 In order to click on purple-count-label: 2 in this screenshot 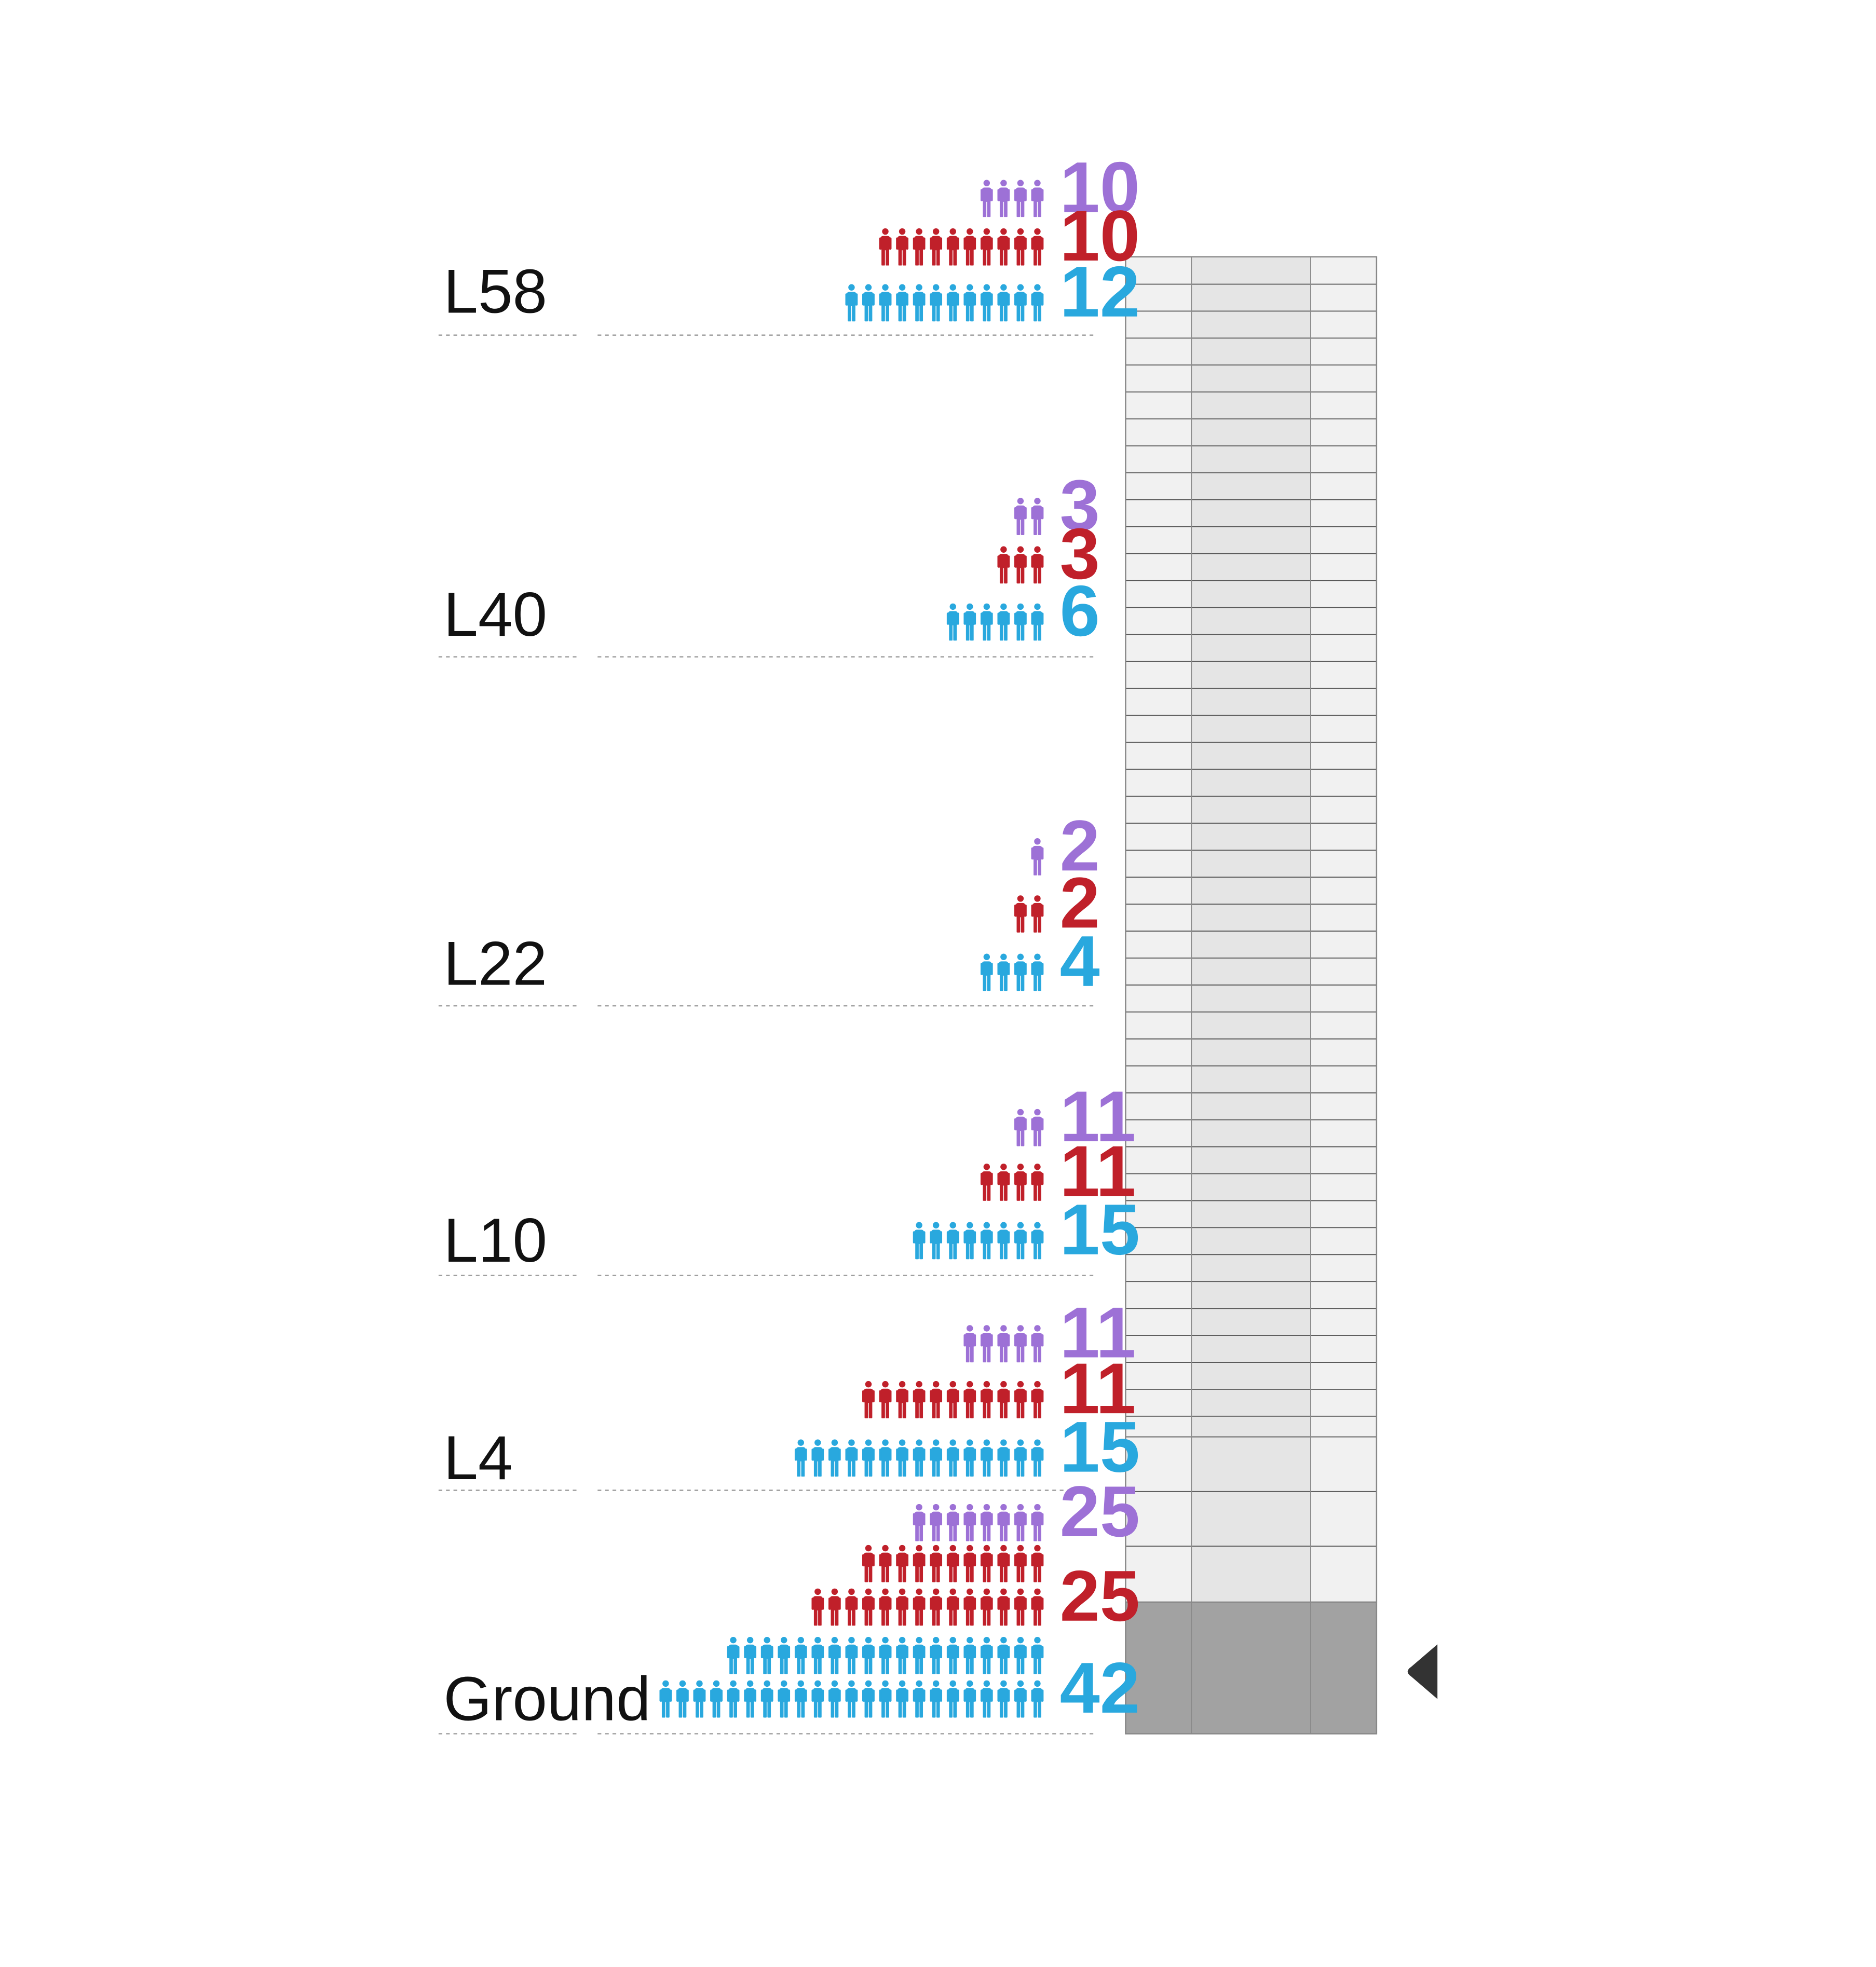, I will do `click(1080, 845)`.